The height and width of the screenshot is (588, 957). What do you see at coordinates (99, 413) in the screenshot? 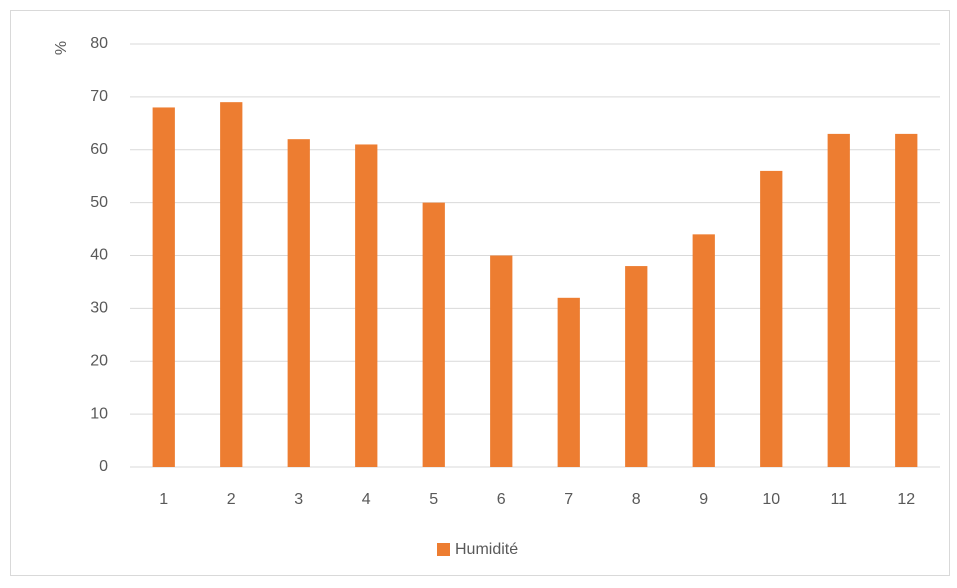
I see `y-tick-label: 10` at bounding box center [99, 413].